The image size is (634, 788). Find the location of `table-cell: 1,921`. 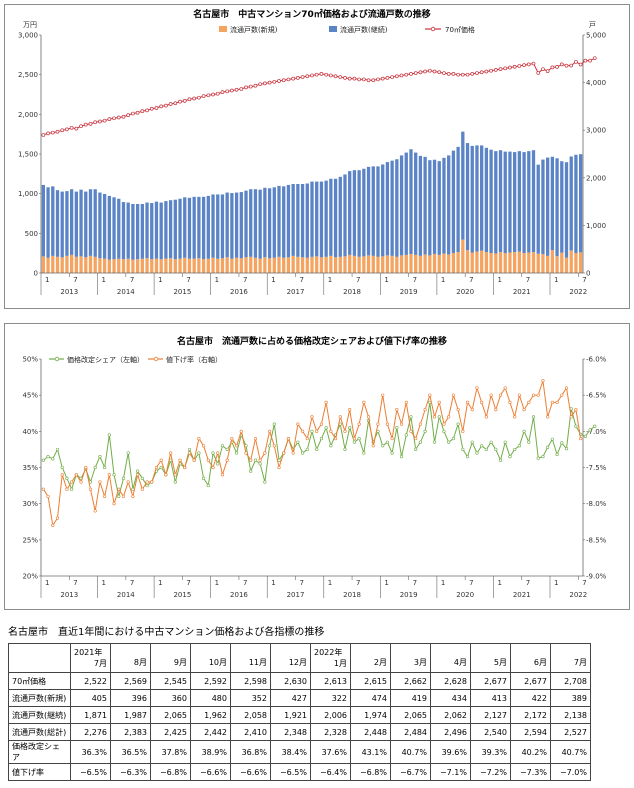

table-cell: 1,921 is located at coordinates (290, 715).